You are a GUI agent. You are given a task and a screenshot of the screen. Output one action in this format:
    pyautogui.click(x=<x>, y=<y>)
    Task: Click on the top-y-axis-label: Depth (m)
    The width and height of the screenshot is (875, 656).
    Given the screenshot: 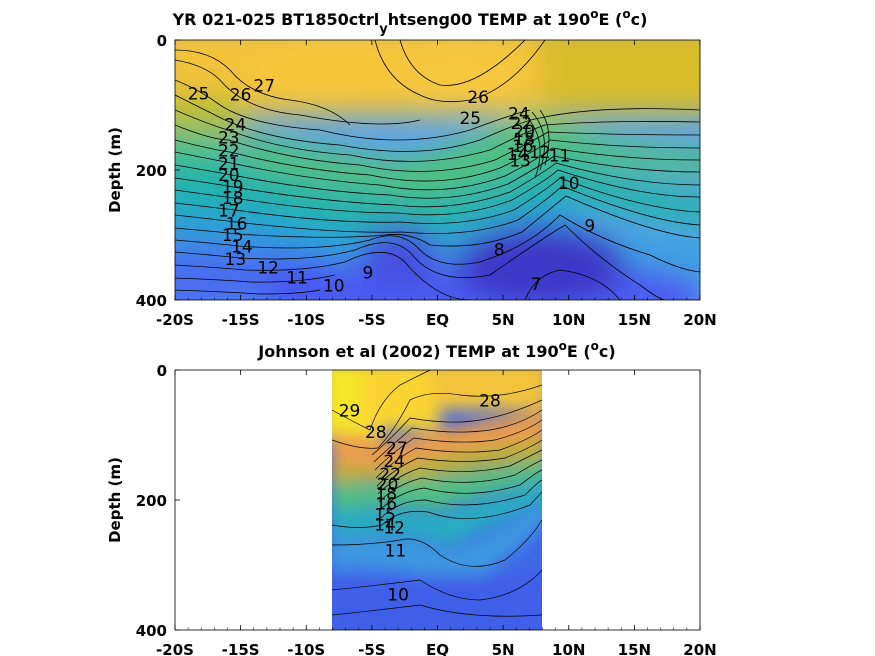 What is the action you would take?
    pyautogui.click(x=115, y=170)
    